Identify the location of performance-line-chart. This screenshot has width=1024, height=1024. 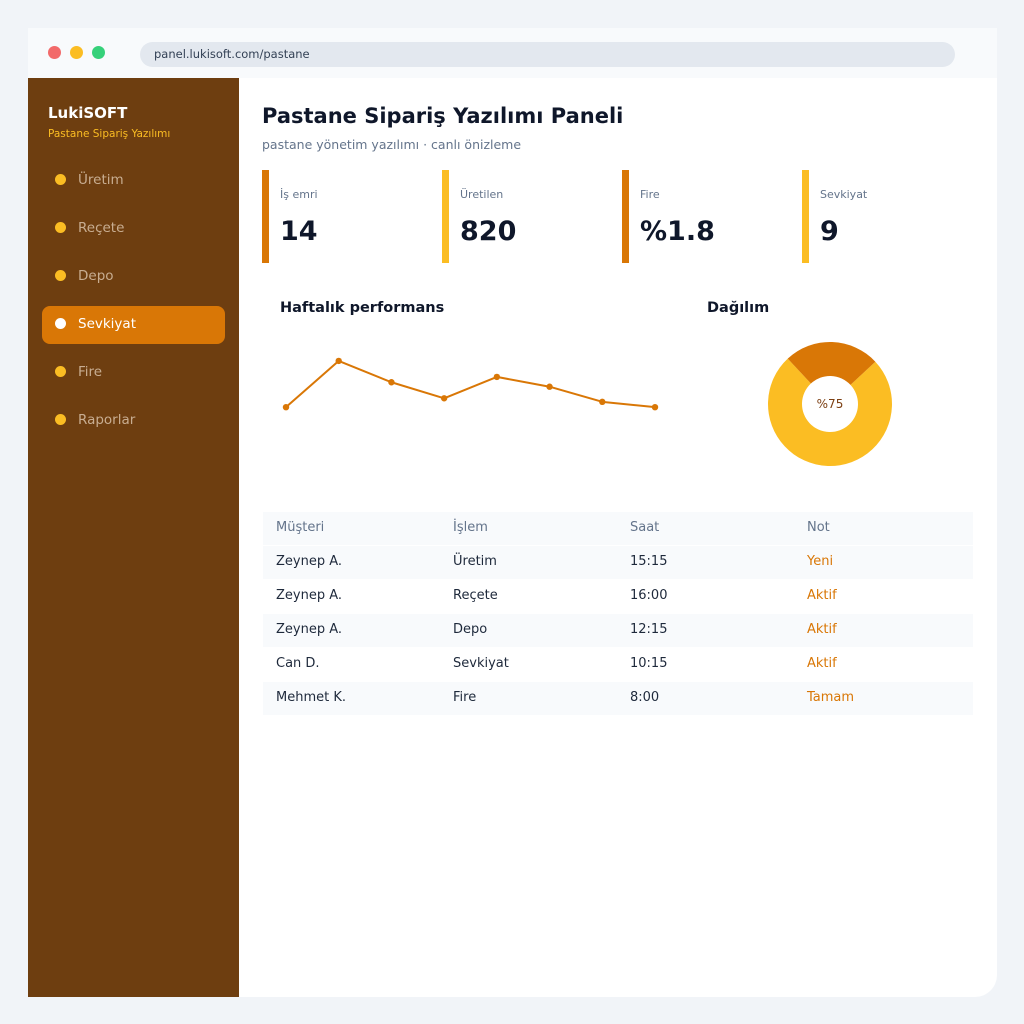
(470, 384).